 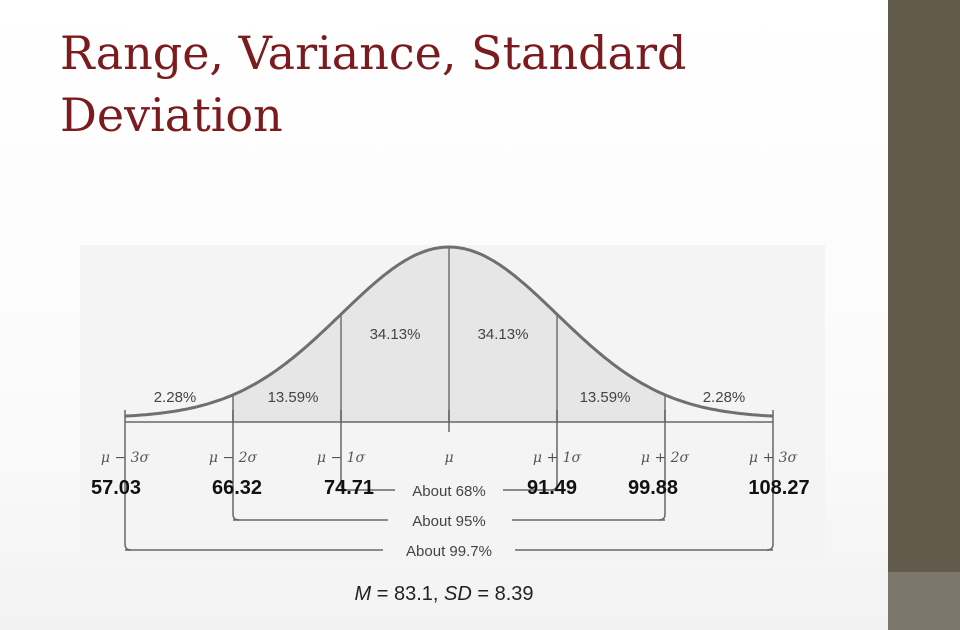 I want to click on percent-label-4: 34.13%, so click(x=503, y=334).